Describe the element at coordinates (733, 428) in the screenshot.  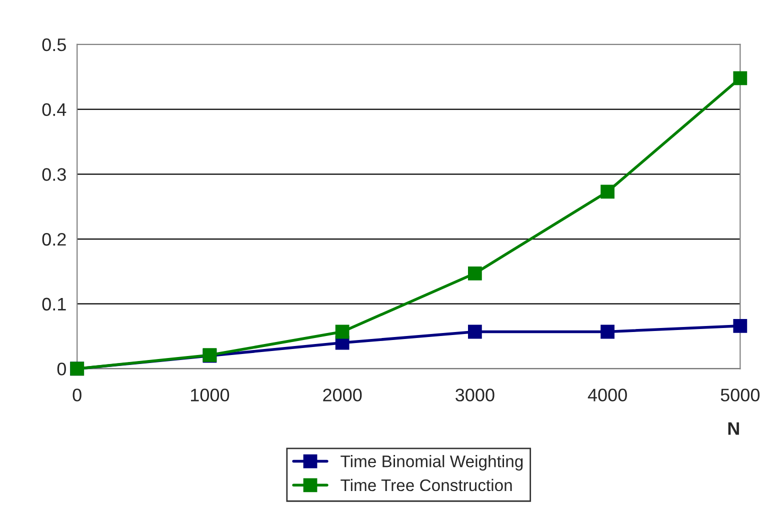
I see `x-axis-title: N` at that location.